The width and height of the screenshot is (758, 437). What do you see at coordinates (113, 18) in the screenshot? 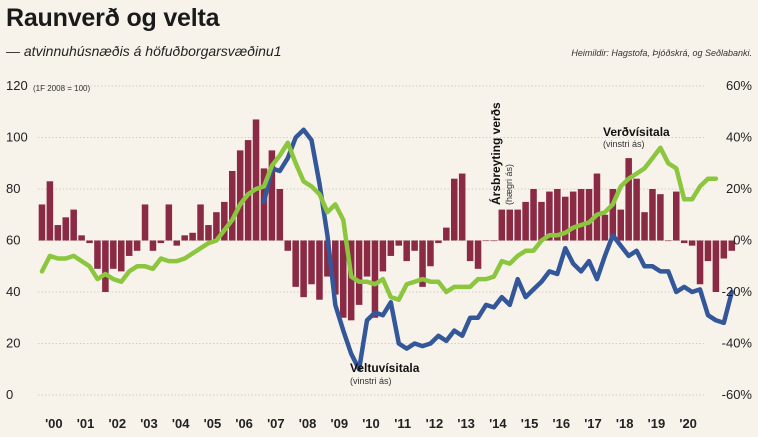
I see `chart-title: Raunverð og velta` at bounding box center [113, 18].